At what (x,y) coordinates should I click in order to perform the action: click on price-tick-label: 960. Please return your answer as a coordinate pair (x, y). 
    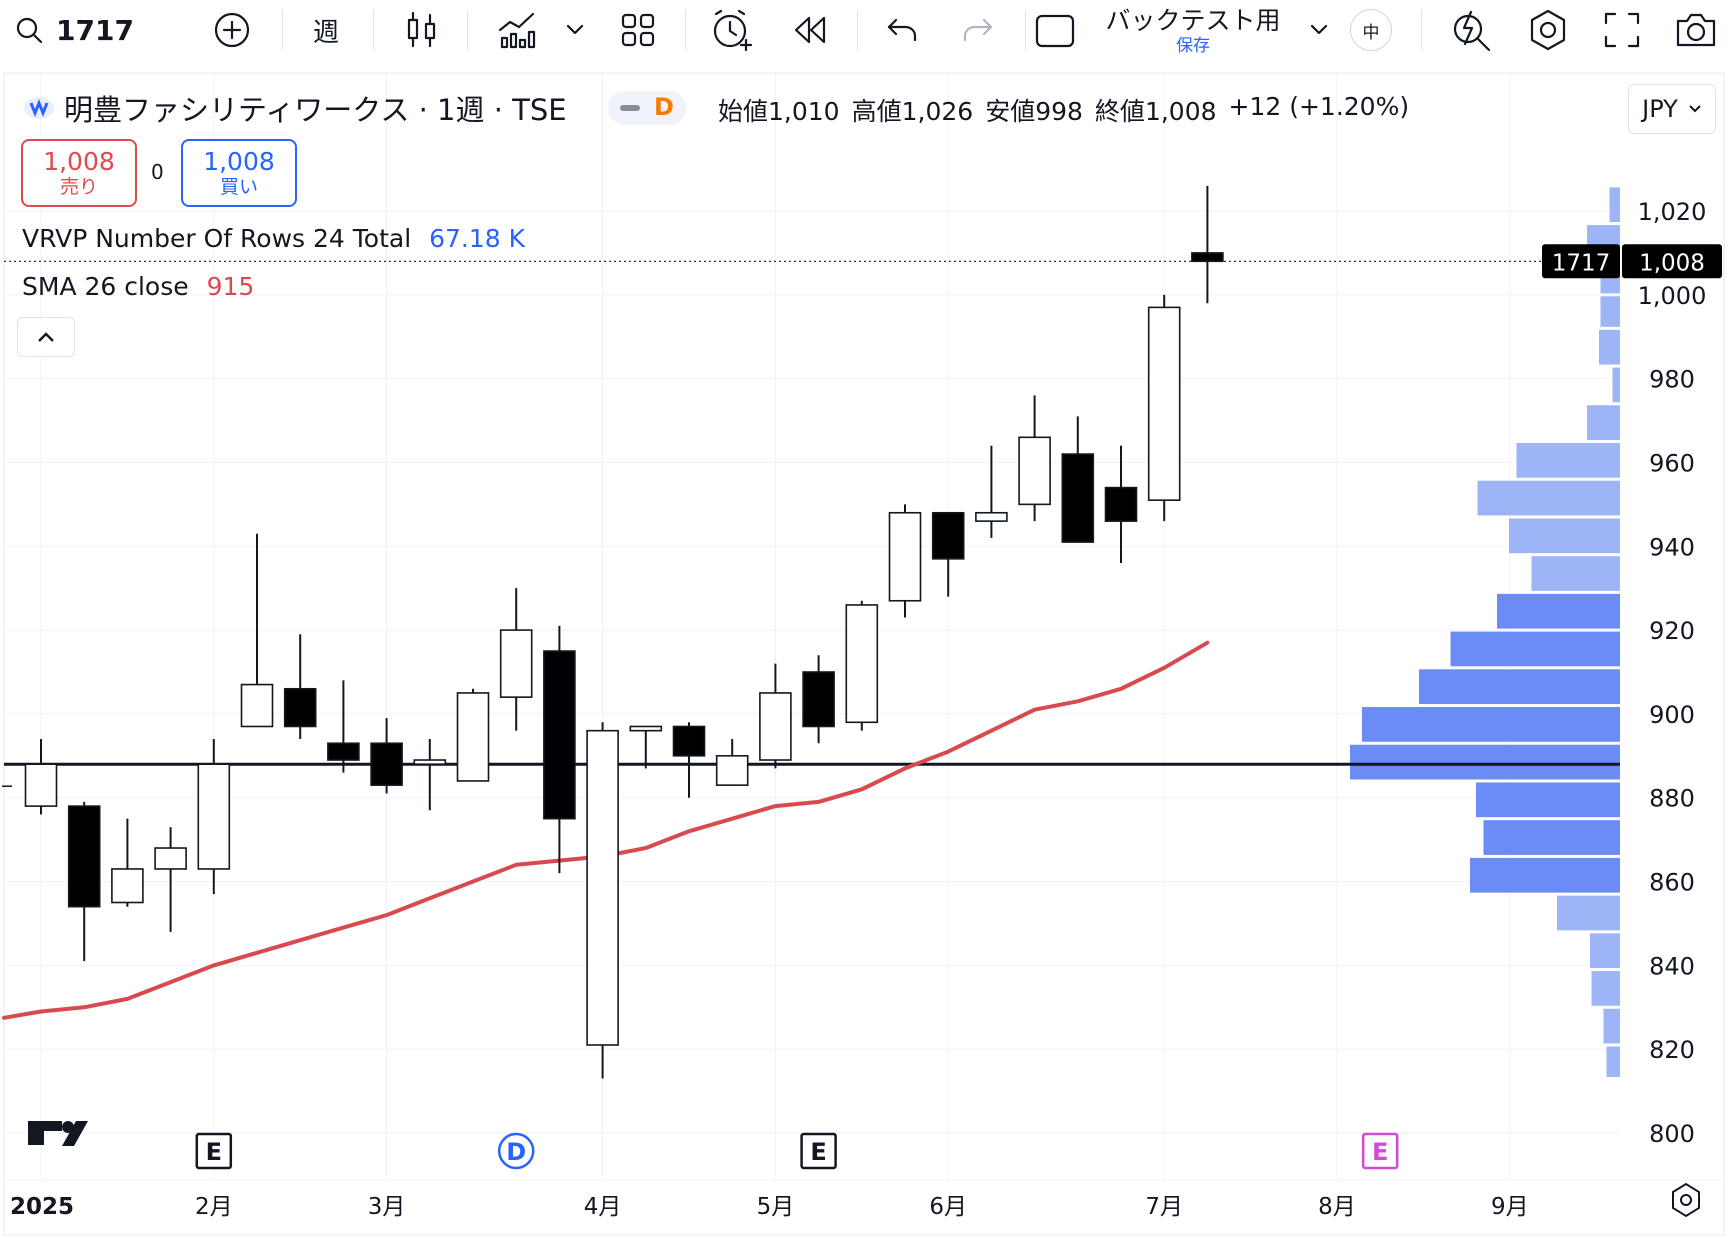
    Looking at the image, I should click on (1672, 463).